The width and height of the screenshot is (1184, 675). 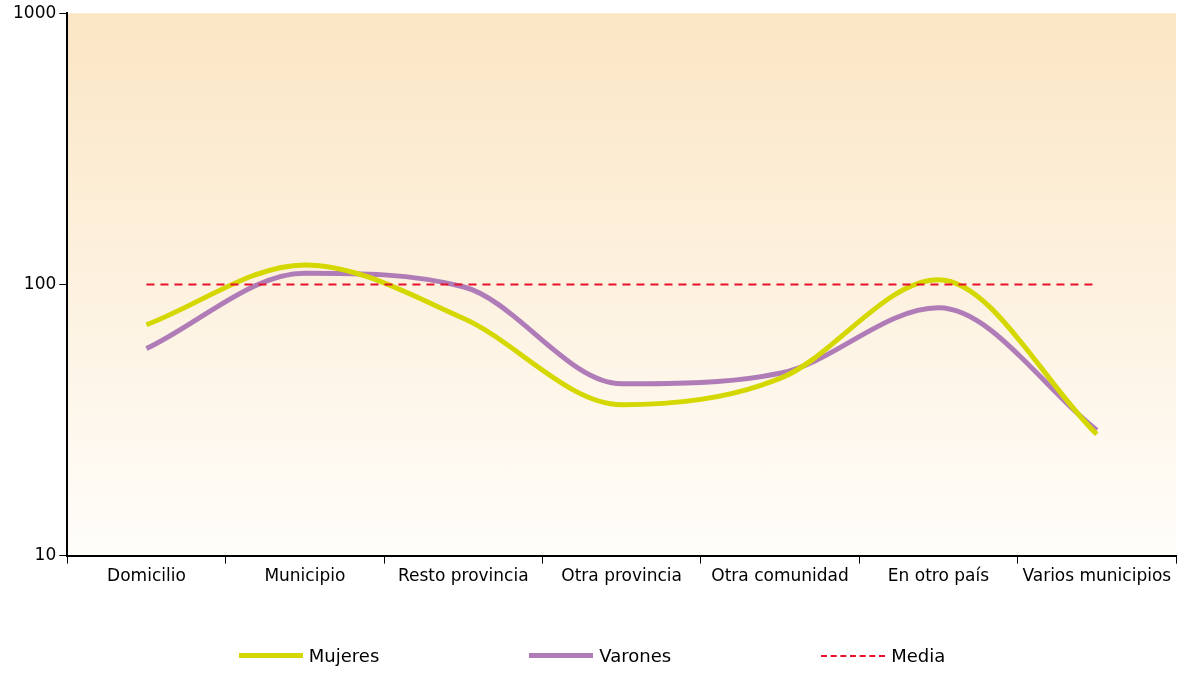 What do you see at coordinates (35, 11) in the screenshot?
I see `y-tick-label: 1000` at bounding box center [35, 11].